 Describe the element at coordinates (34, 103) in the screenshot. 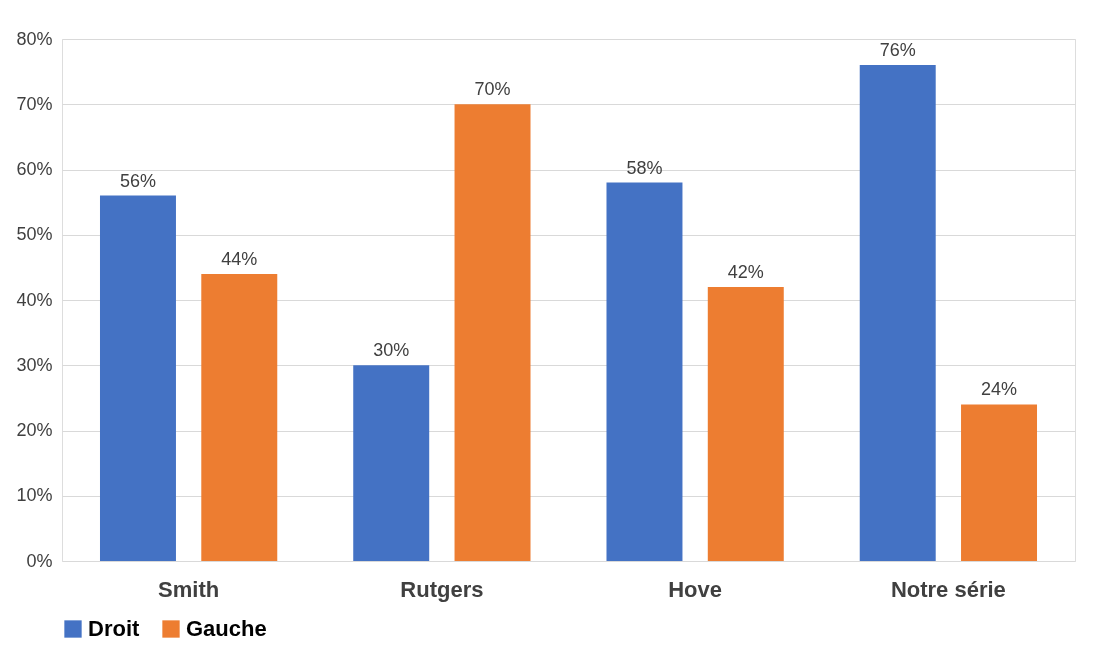

I see `y-tick-label: 70%` at that location.